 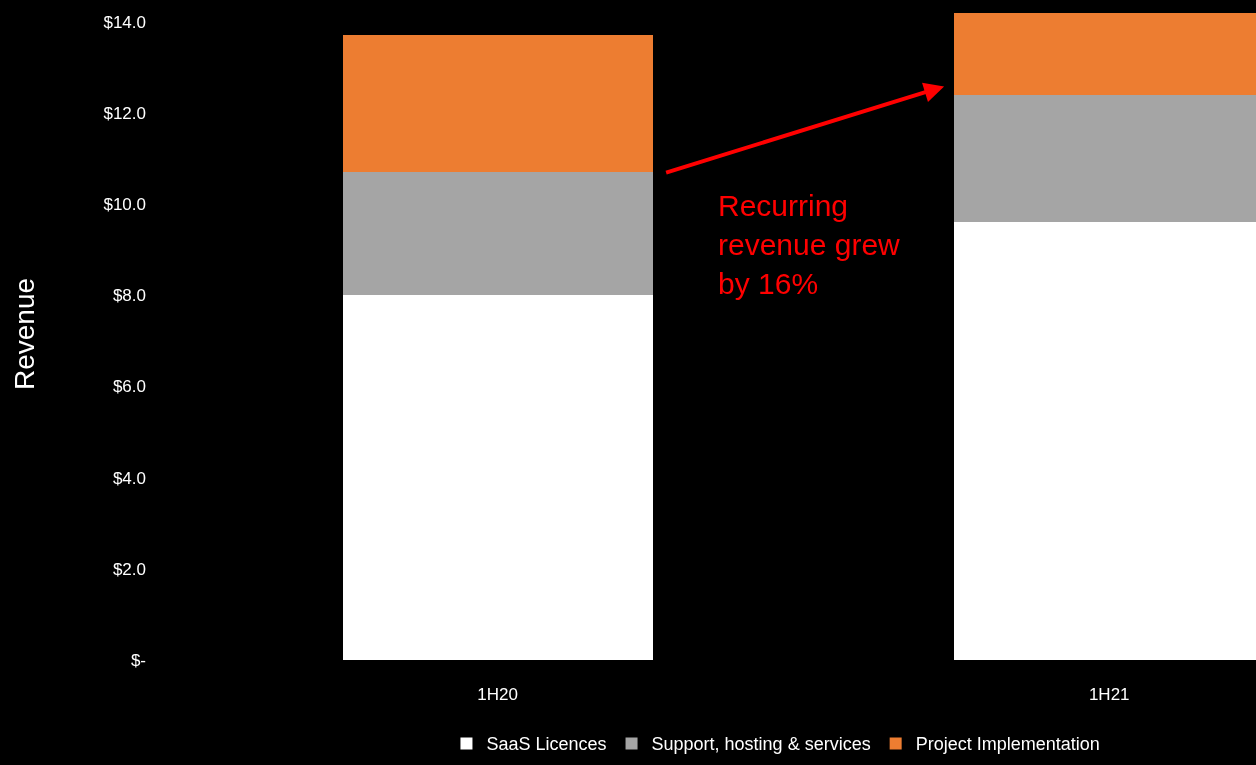 What do you see at coordinates (129, 387) in the screenshot?
I see `y-tick-label: $6.0` at bounding box center [129, 387].